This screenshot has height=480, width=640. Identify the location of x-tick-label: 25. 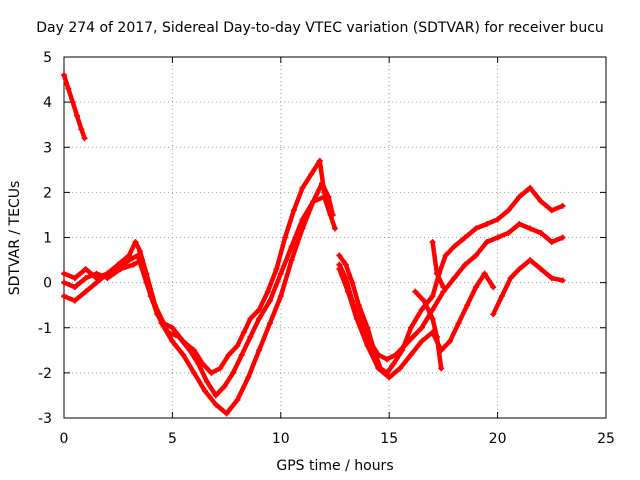
(606, 439).